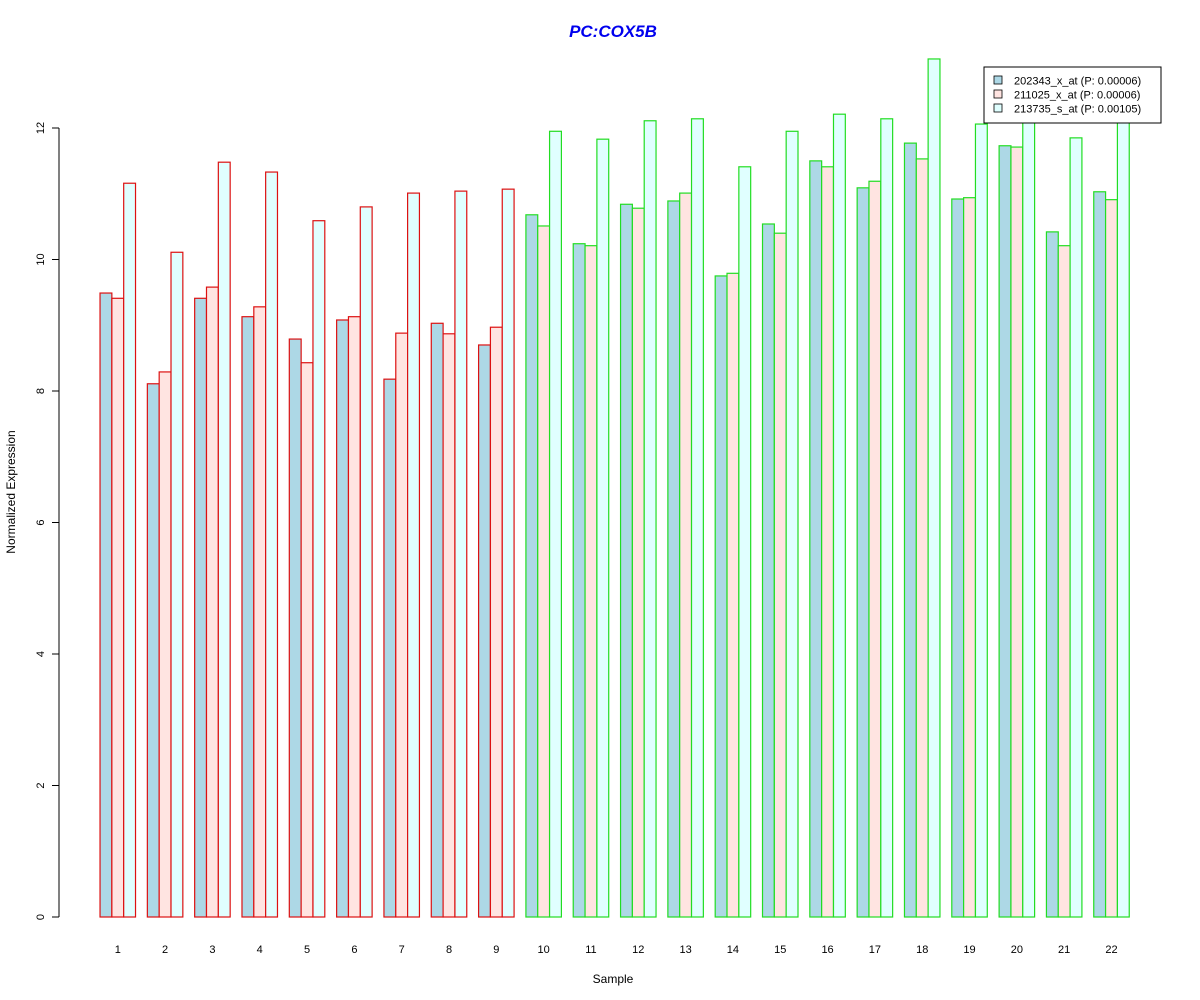 The width and height of the screenshot is (1200, 1000). Describe the element at coordinates (260, 950) in the screenshot. I see `x-tick-label: 4` at that location.